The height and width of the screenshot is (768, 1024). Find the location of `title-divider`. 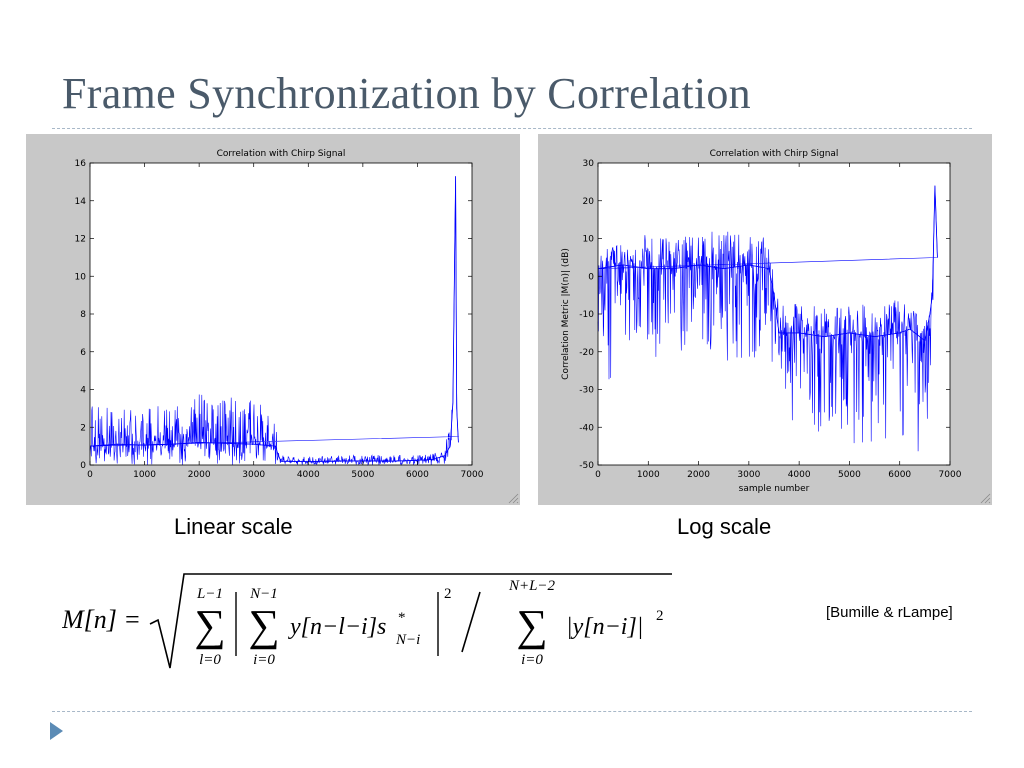

title-divider is located at coordinates (512, 128).